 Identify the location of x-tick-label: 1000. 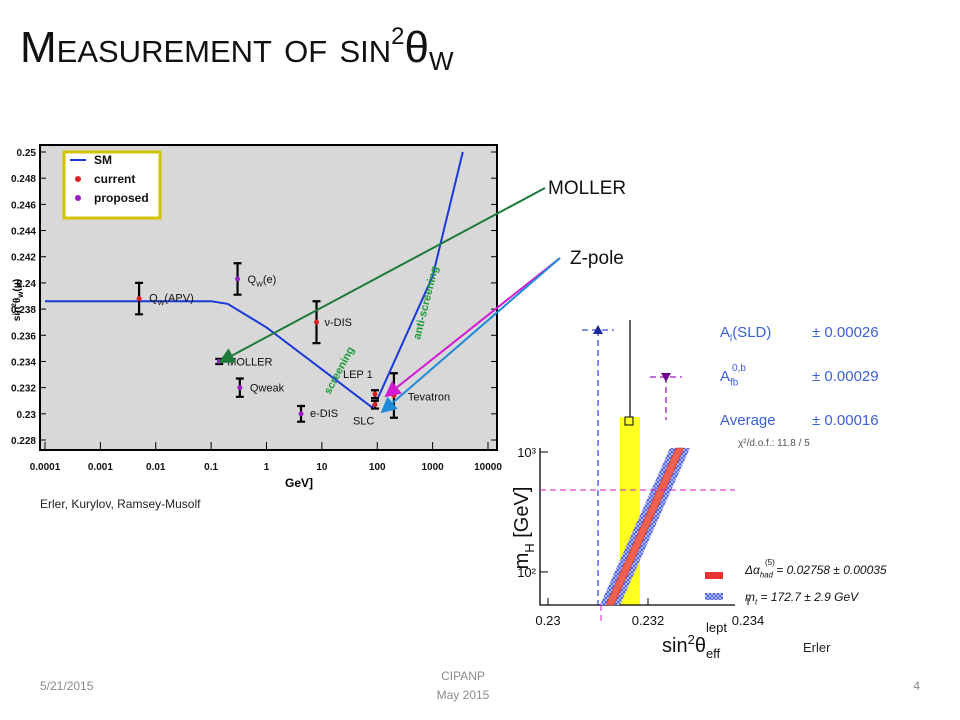
(433, 467).